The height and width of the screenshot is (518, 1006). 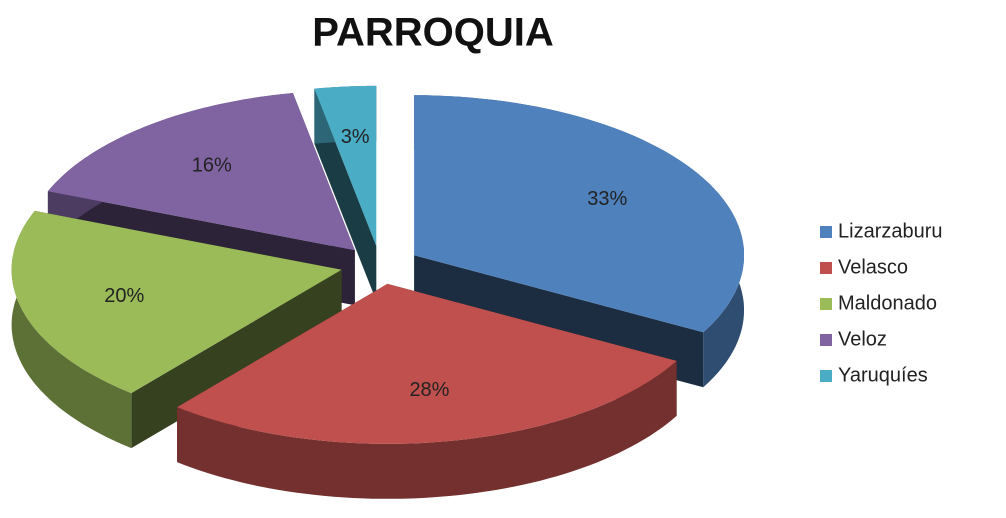 What do you see at coordinates (607, 199) in the screenshot?
I see `data-label: 33%` at bounding box center [607, 199].